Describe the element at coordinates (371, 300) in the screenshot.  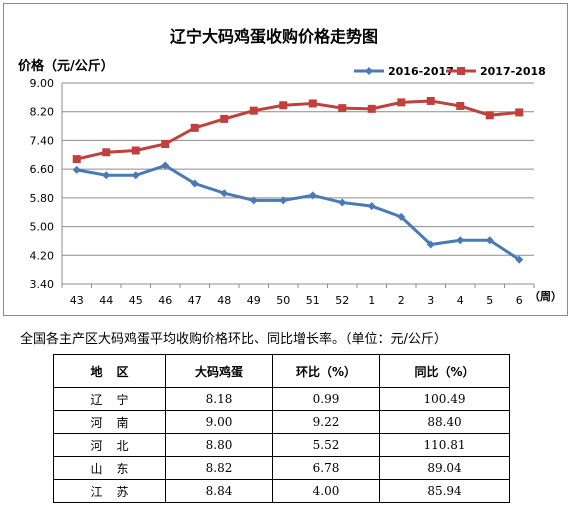
I see `x-tick-label: 1` at that location.